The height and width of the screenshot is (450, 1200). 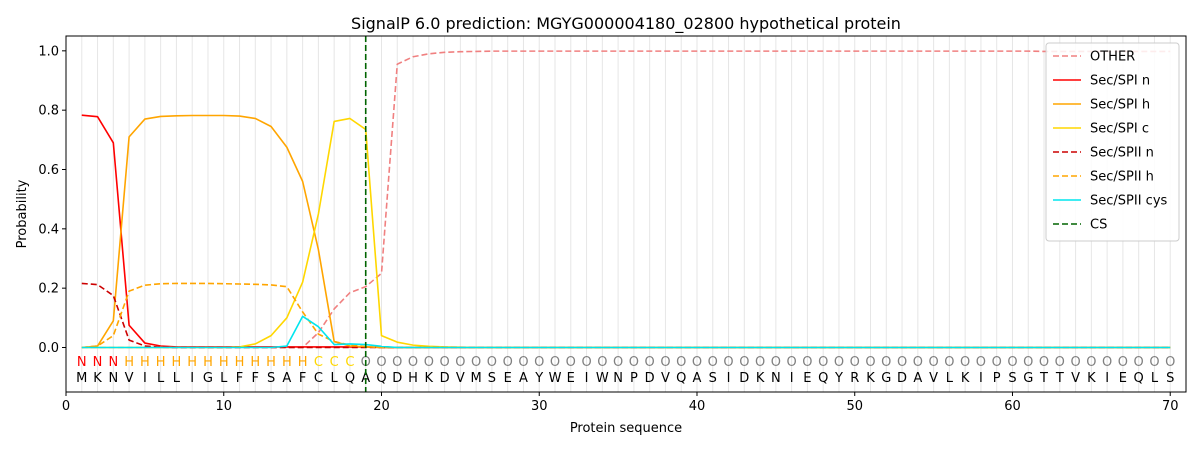 What do you see at coordinates (1120, 81) in the screenshot?
I see `legend-label: Sec/SPI n` at bounding box center [1120, 81].